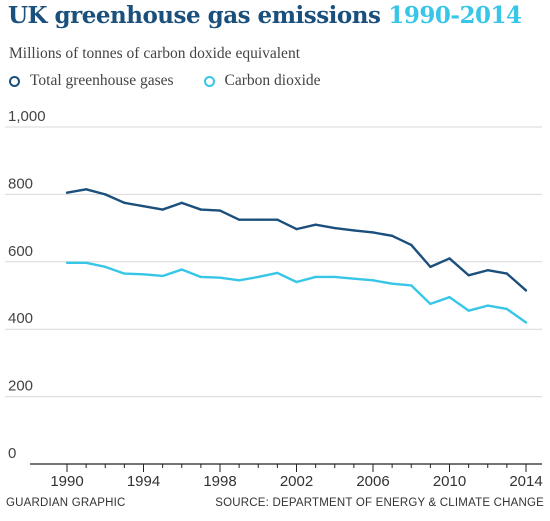 This screenshot has width=550, height=521. What do you see at coordinates (392, 236) in the screenshot?
I see `point-total-2007` at bounding box center [392, 236].